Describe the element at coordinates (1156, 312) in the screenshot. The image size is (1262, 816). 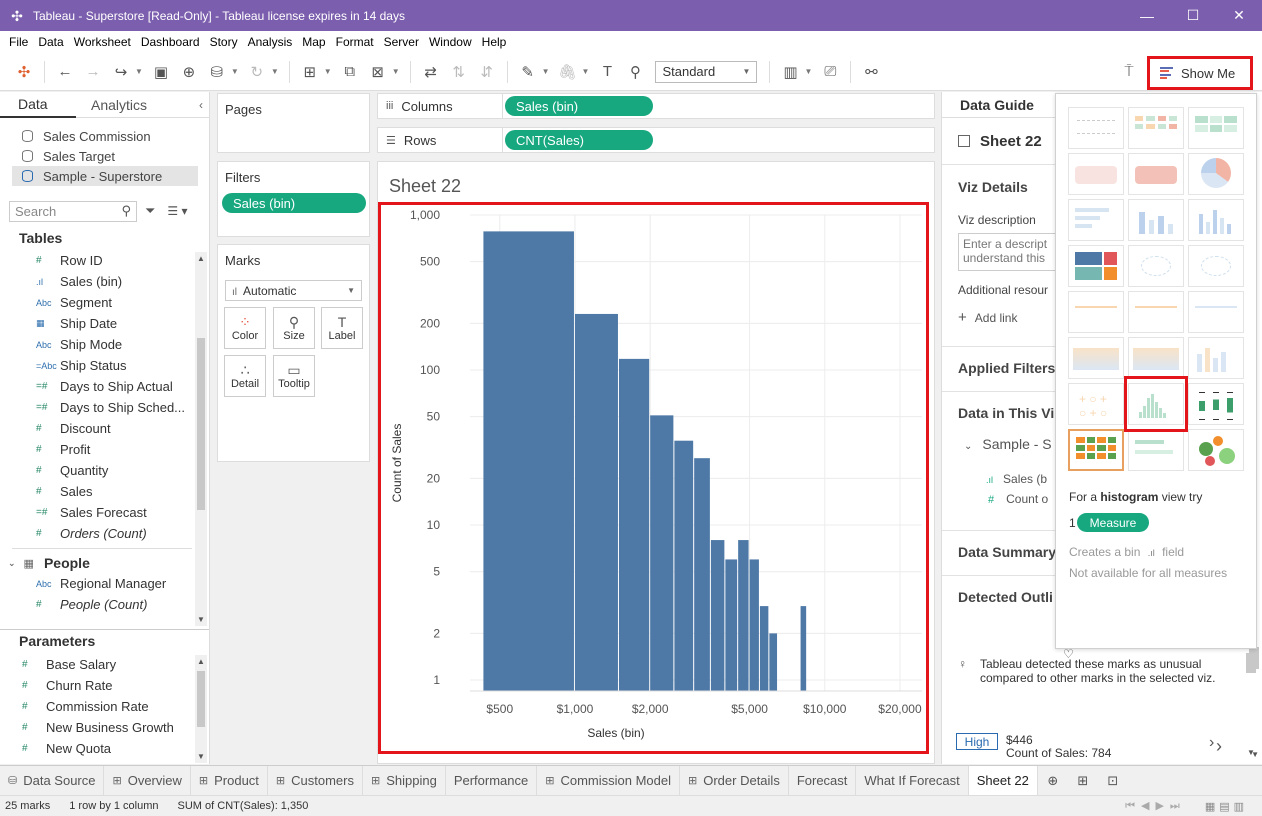
I see `discrete-lines-icon` at that location.